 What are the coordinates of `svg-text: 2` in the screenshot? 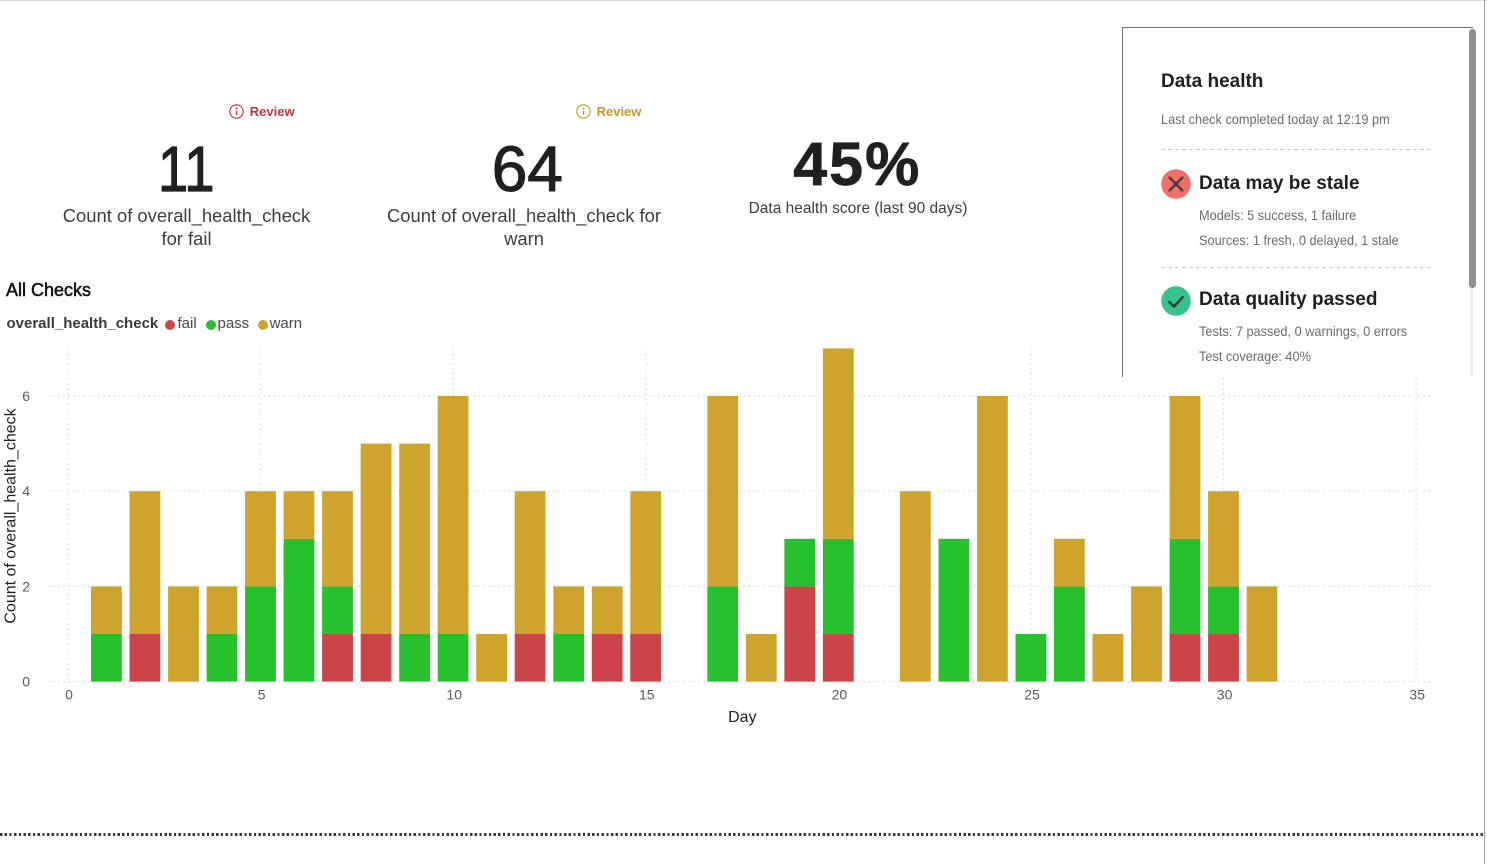 It's located at (26, 586).